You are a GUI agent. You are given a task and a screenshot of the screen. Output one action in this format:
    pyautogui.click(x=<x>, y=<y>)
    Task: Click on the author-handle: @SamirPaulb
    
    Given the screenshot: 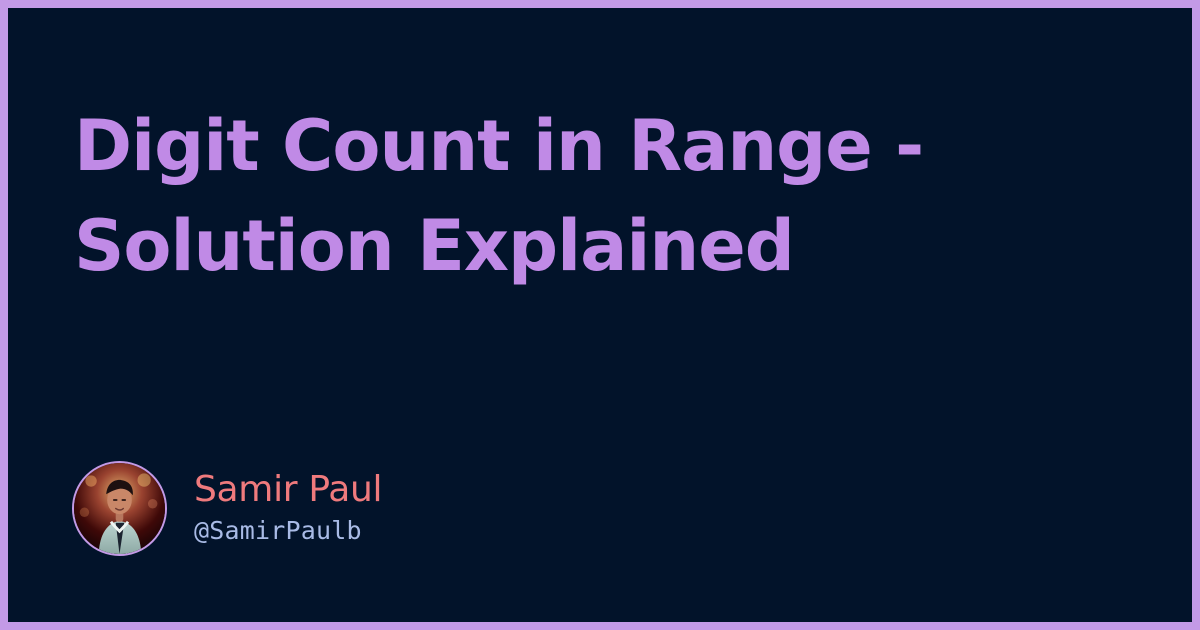 What is the action you would take?
    pyautogui.click(x=278, y=530)
    